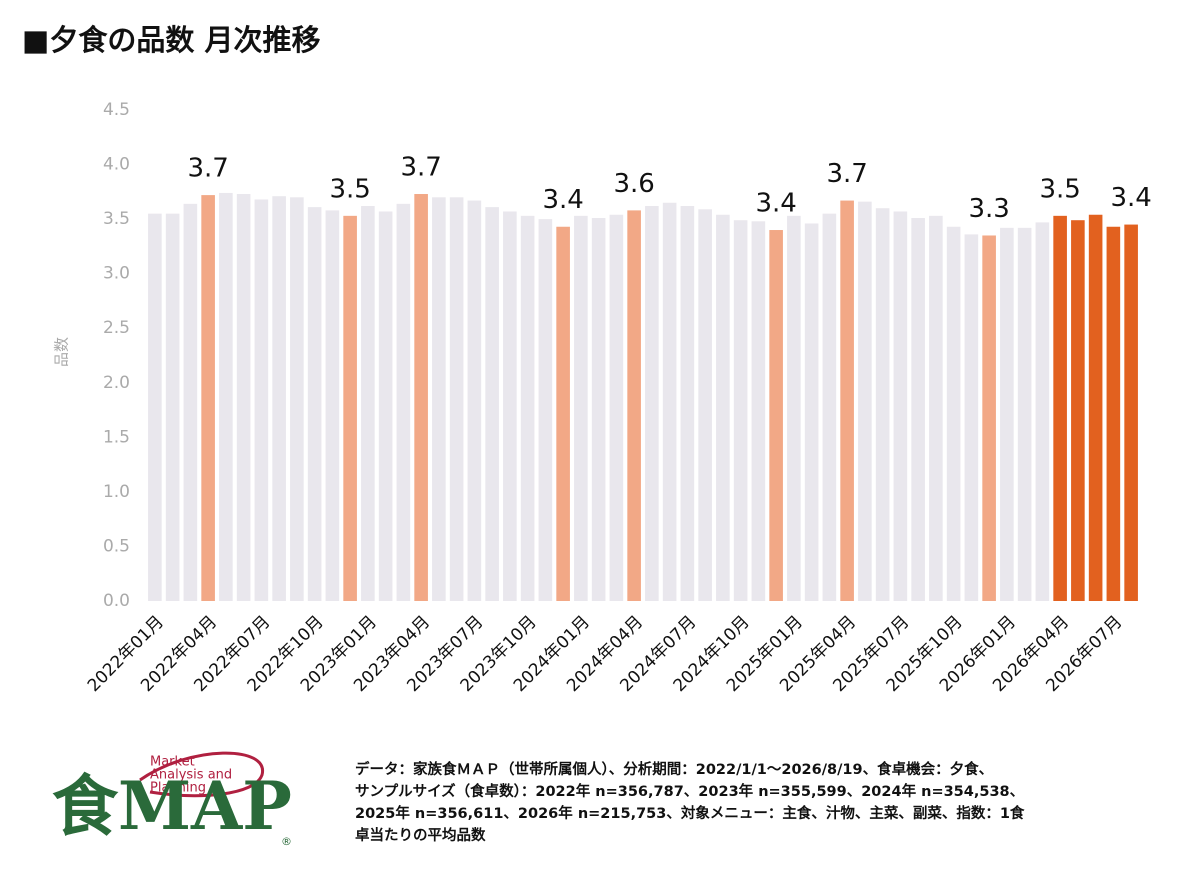 The image size is (1200, 896). Describe the element at coordinates (172, 762) in the screenshot. I see `logo-subtitle: Market` at that location.